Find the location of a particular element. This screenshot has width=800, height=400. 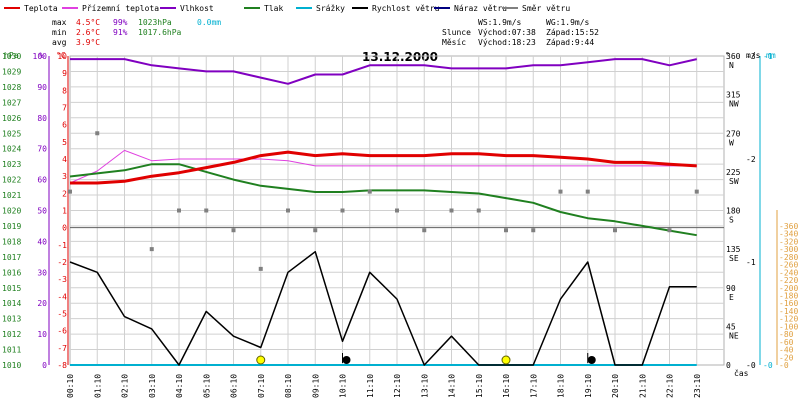

x-tick: 15:10 is located at coordinates (479, 386).